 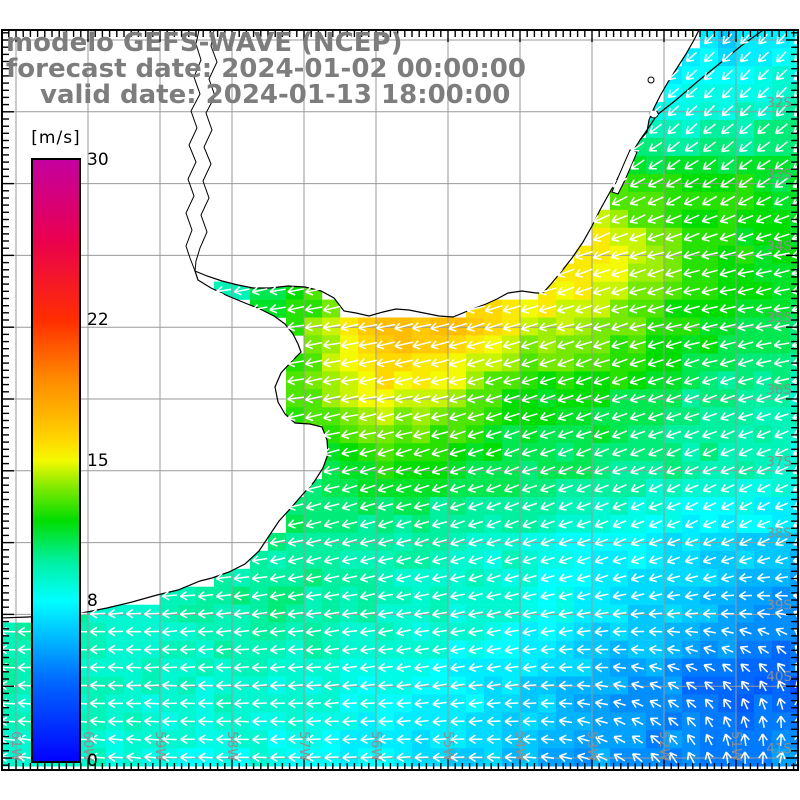 What do you see at coordinates (779, 390) in the screenshot?
I see `lat-label: 36S` at bounding box center [779, 390].